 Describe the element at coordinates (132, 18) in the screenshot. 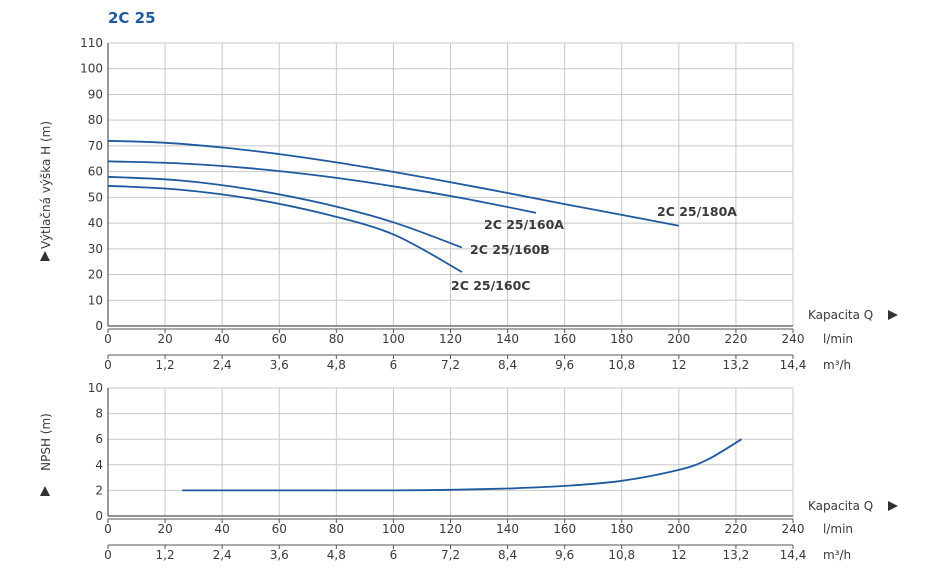

I see `chart-title: 2C 25` at that location.